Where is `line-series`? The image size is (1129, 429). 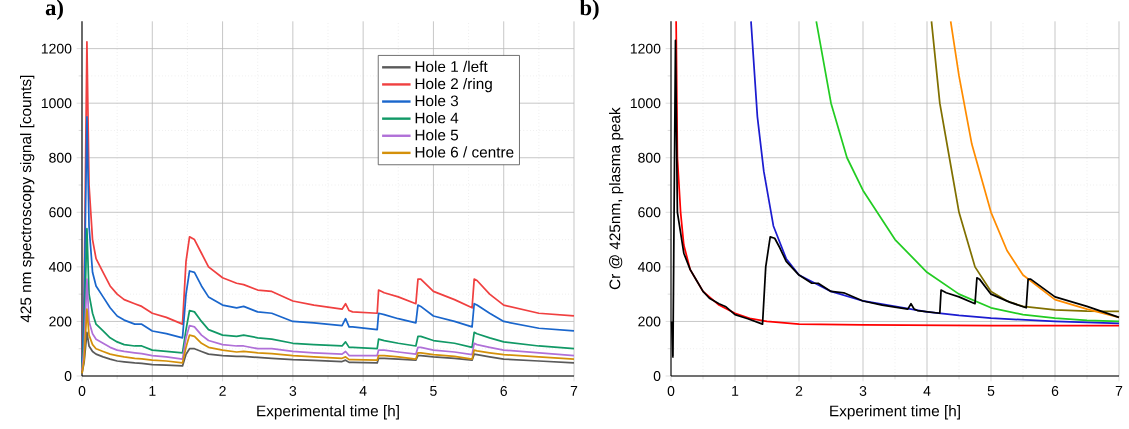 line-series is located at coordinates (328, 298).